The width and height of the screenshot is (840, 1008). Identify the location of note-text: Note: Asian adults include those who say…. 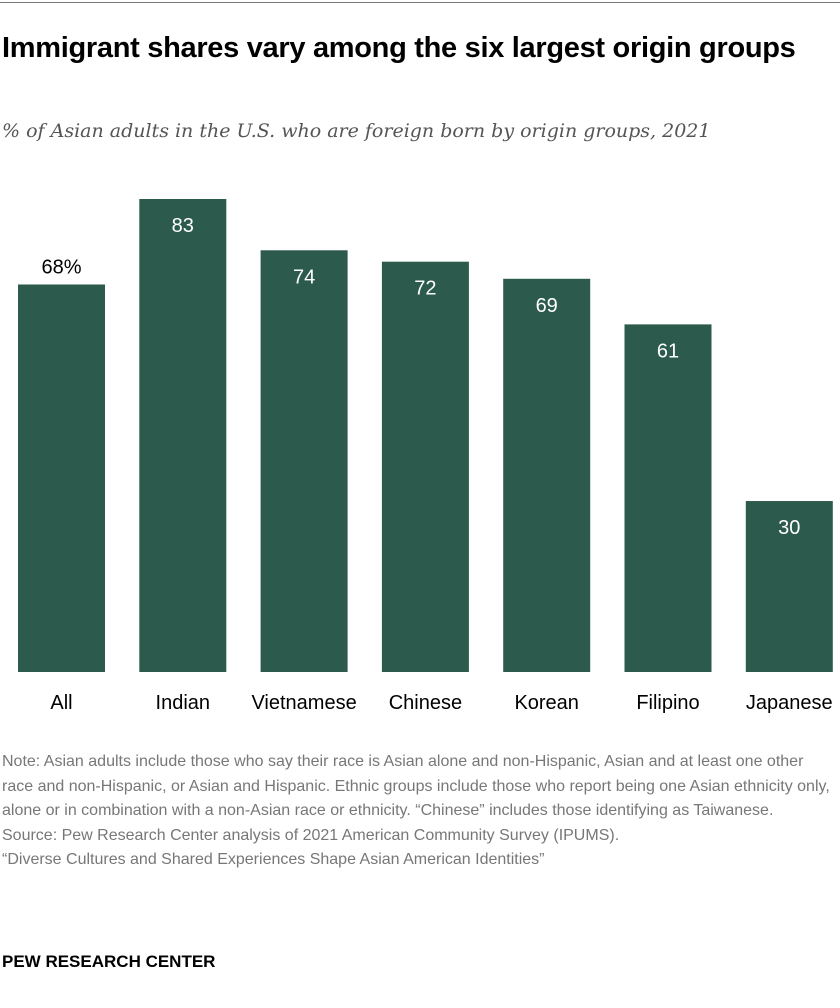
(416, 786).